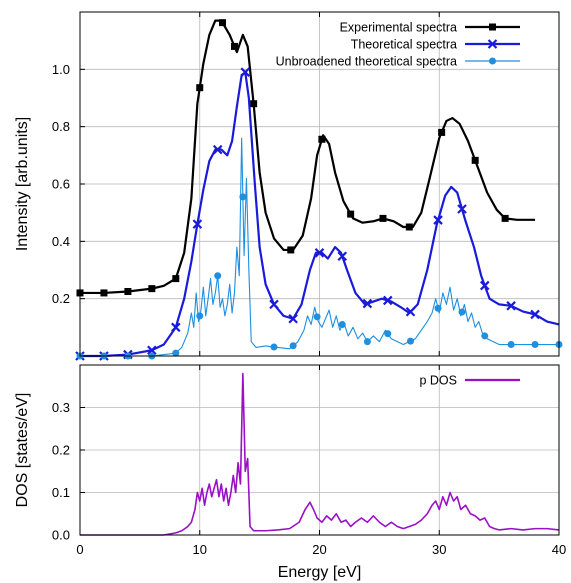 This screenshot has height=583, width=571. I want to click on dos-xtick-label: 0, so click(79, 549).